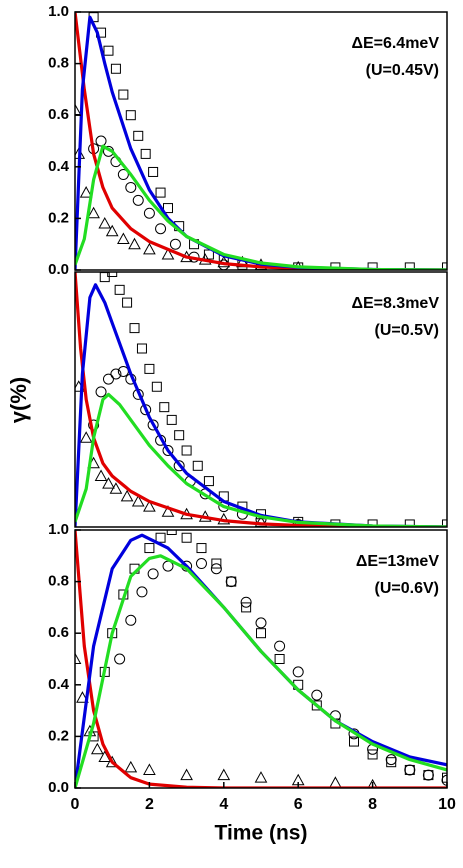 Image resolution: width=463 pixels, height=868 pixels. Describe the element at coordinates (58, 63) in the screenshot. I see `y-tick-label: 0.8` at that location.